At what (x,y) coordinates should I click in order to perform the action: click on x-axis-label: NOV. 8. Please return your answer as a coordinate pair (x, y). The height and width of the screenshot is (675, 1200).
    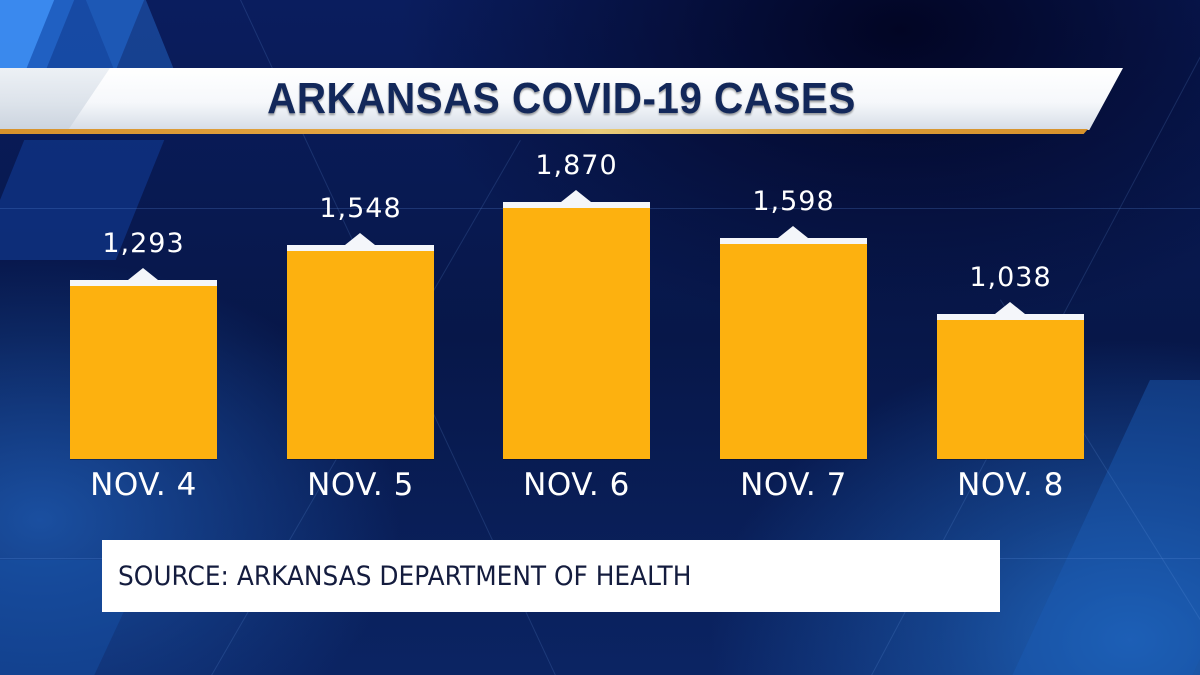
    Looking at the image, I should click on (1010, 485).